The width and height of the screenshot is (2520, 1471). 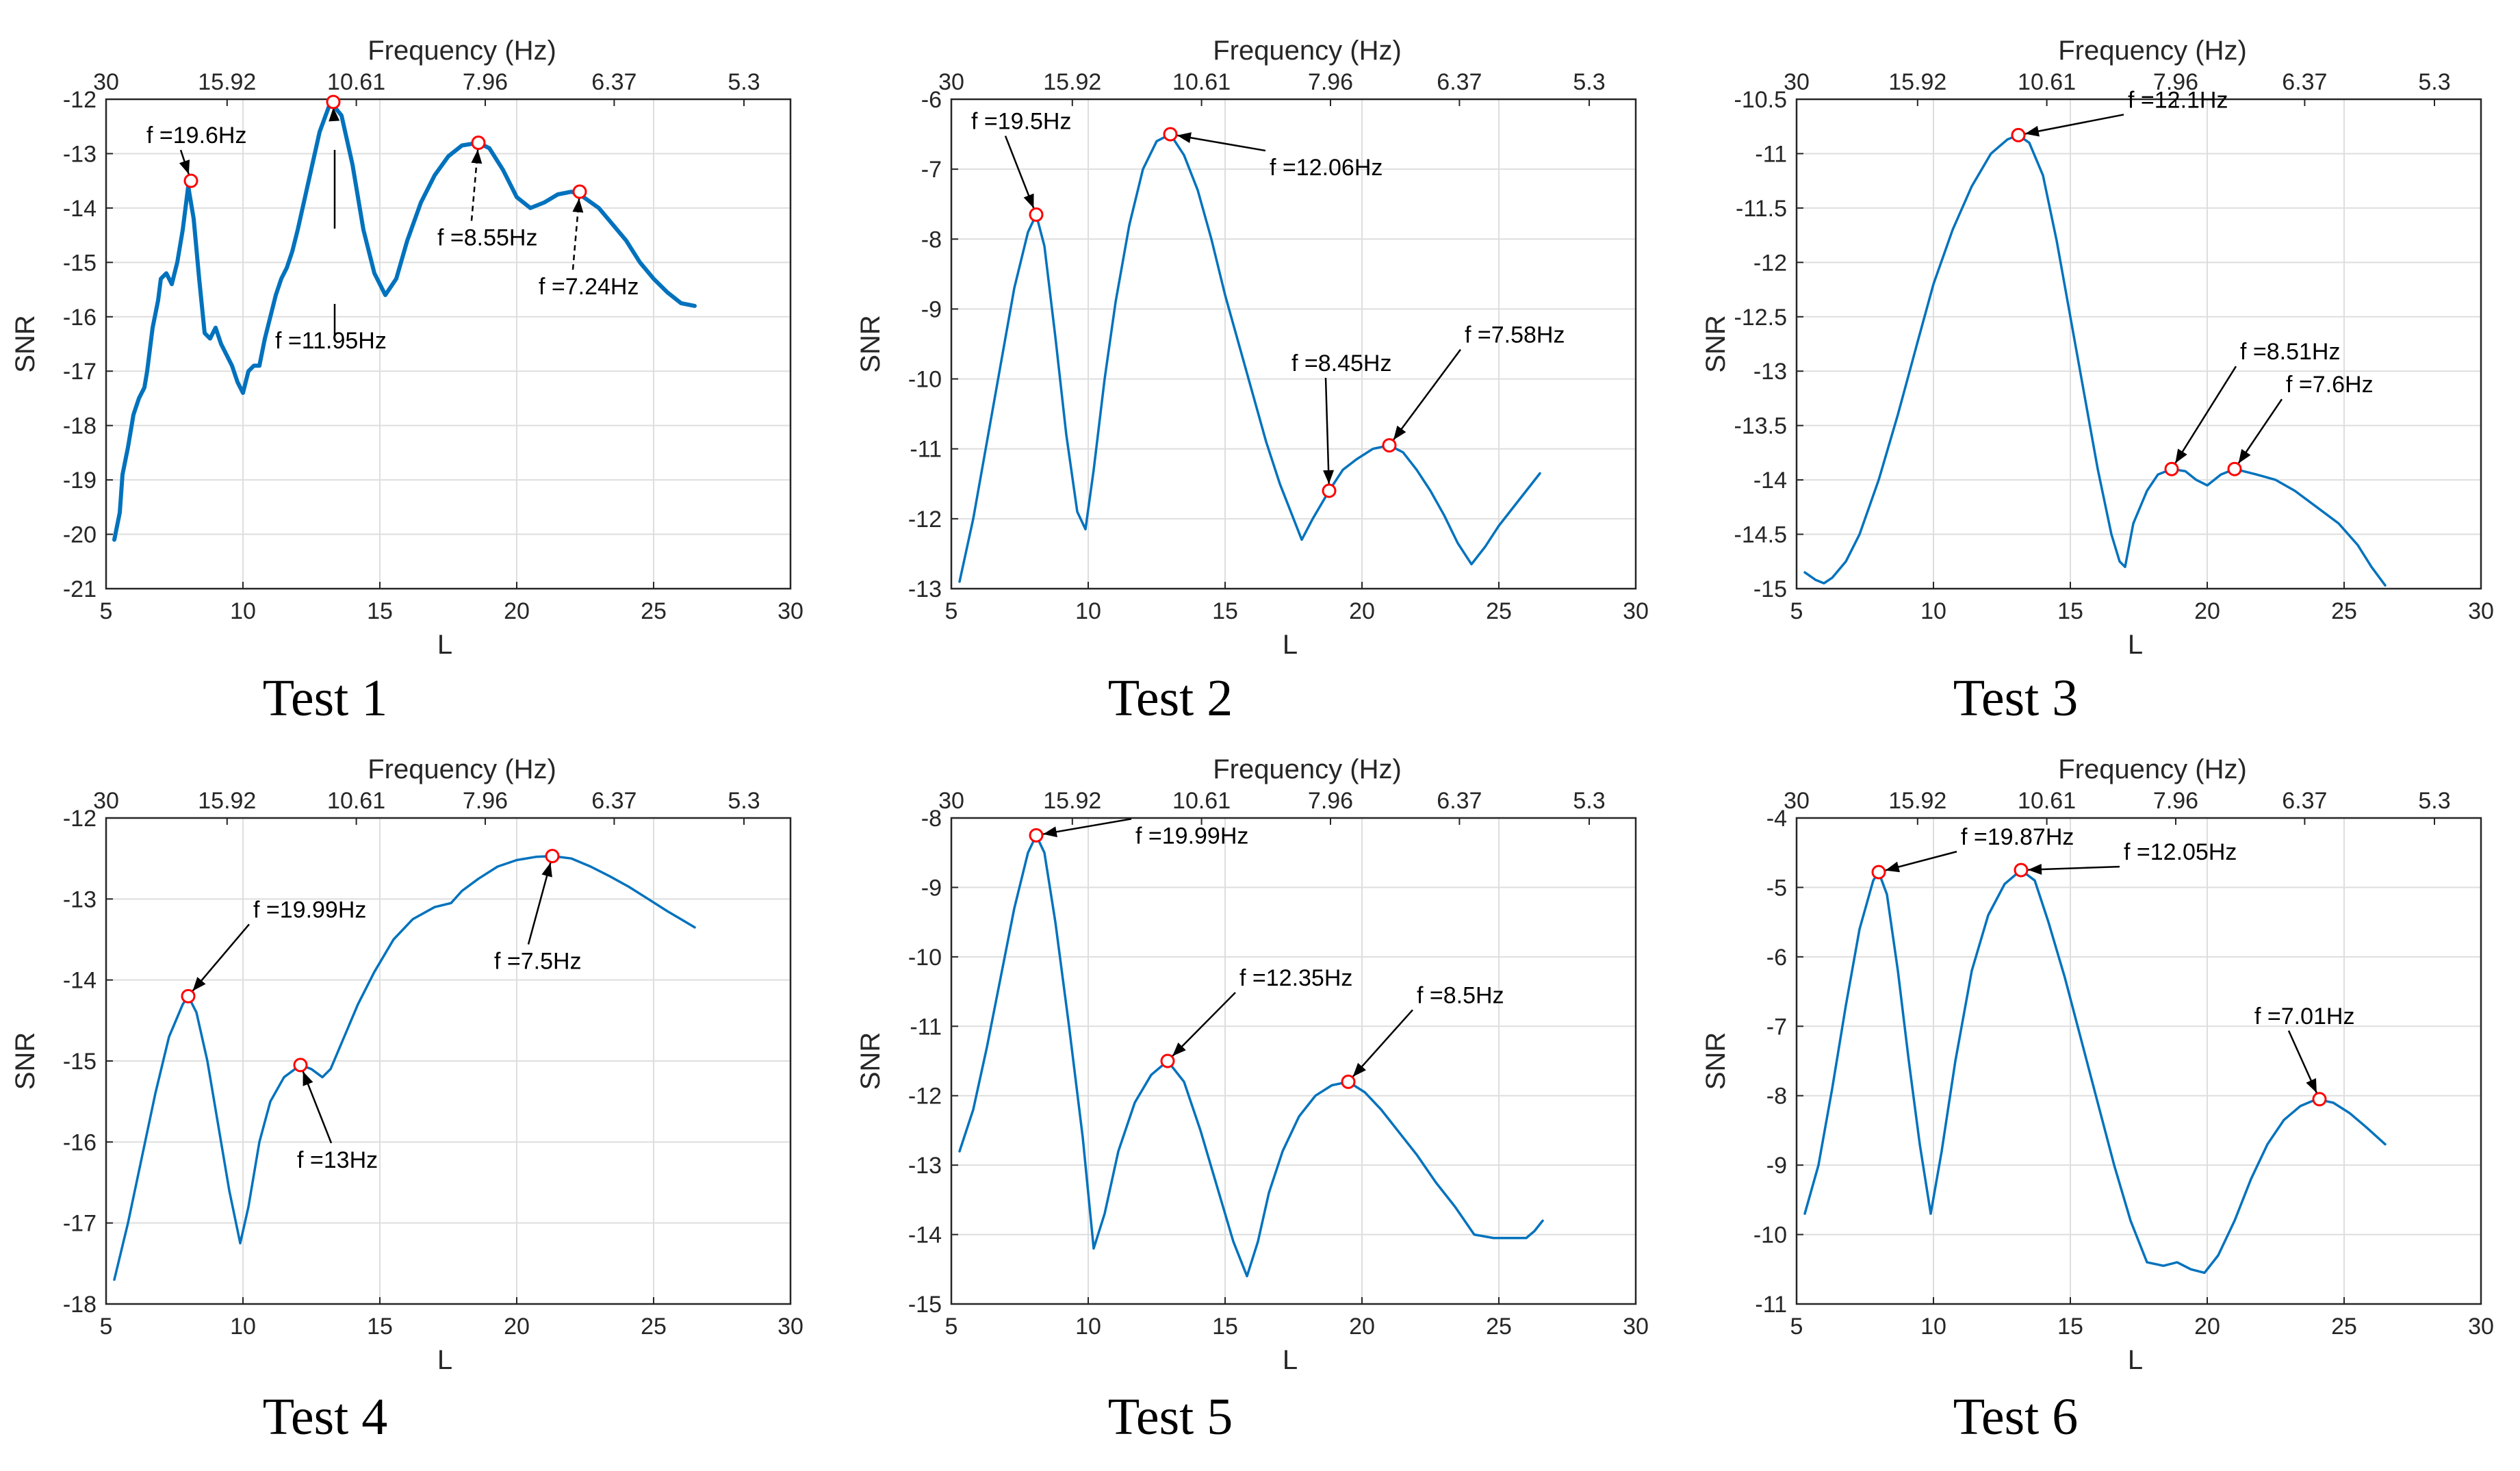 What do you see at coordinates (1761, 209) in the screenshot?
I see `y-tick-label: -11.5` at bounding box center [1761, 209].